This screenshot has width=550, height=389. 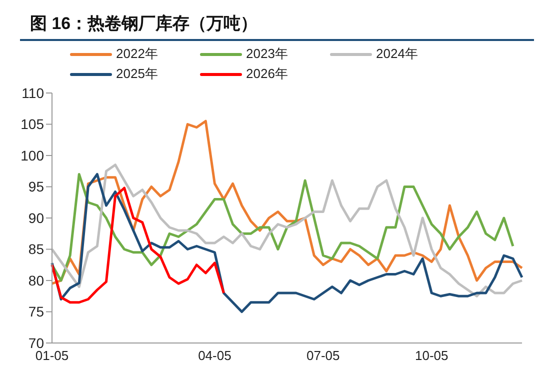 What do you see at coordinates (323, 356) in the screenshot?
I see `x-tick-label: 07-05` at bounding box center [323, 356].